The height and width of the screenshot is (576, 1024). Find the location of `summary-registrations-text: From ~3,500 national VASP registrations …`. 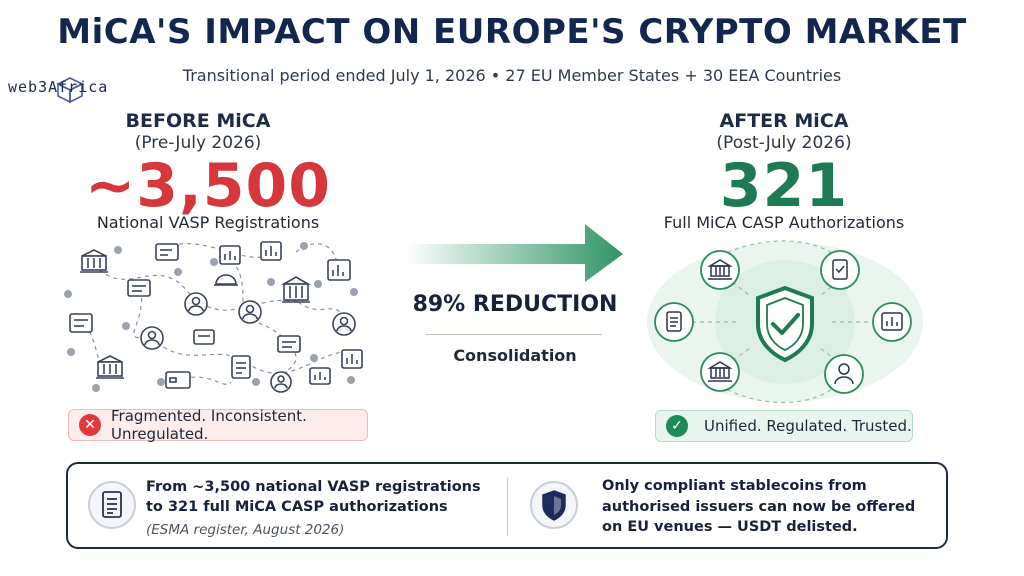

summary-registrations-text: From ~3,500 national VASP registrations … is located at coordinates (313, 497).